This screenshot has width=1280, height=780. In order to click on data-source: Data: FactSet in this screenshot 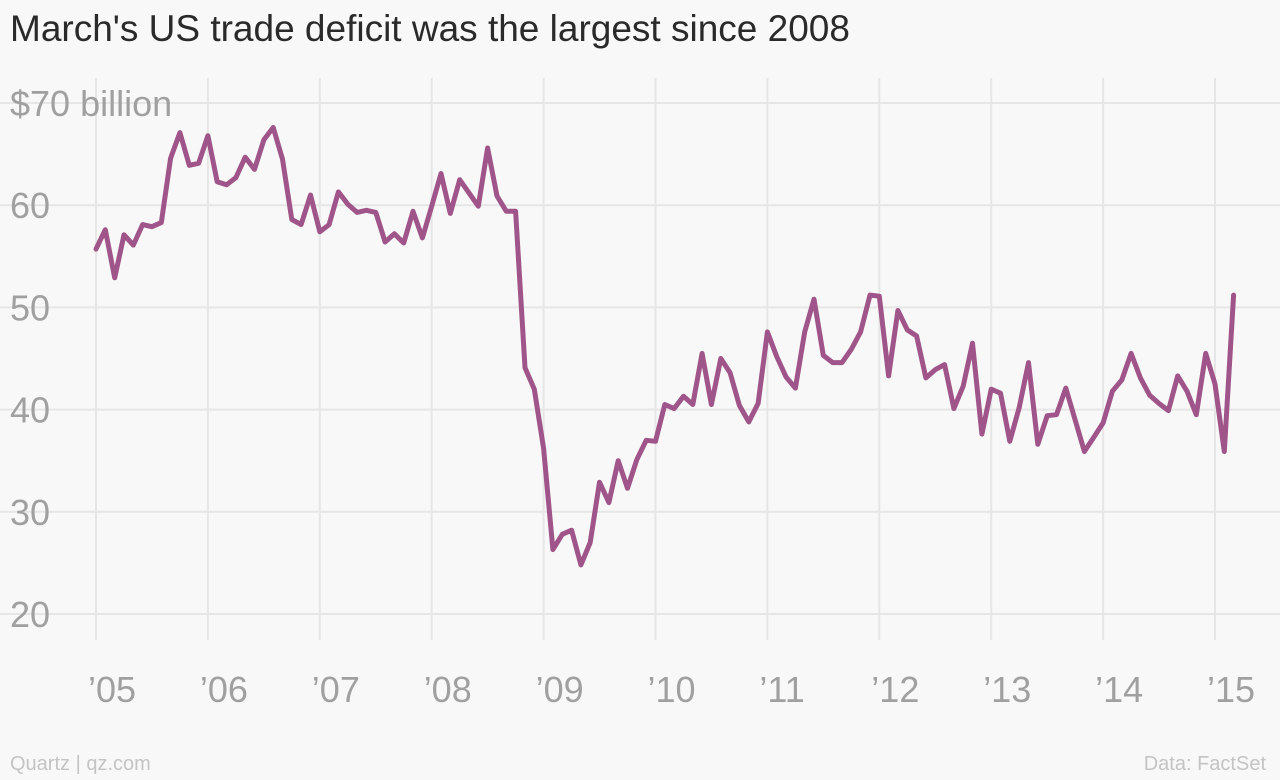, I will do `click(1204, 764)`.